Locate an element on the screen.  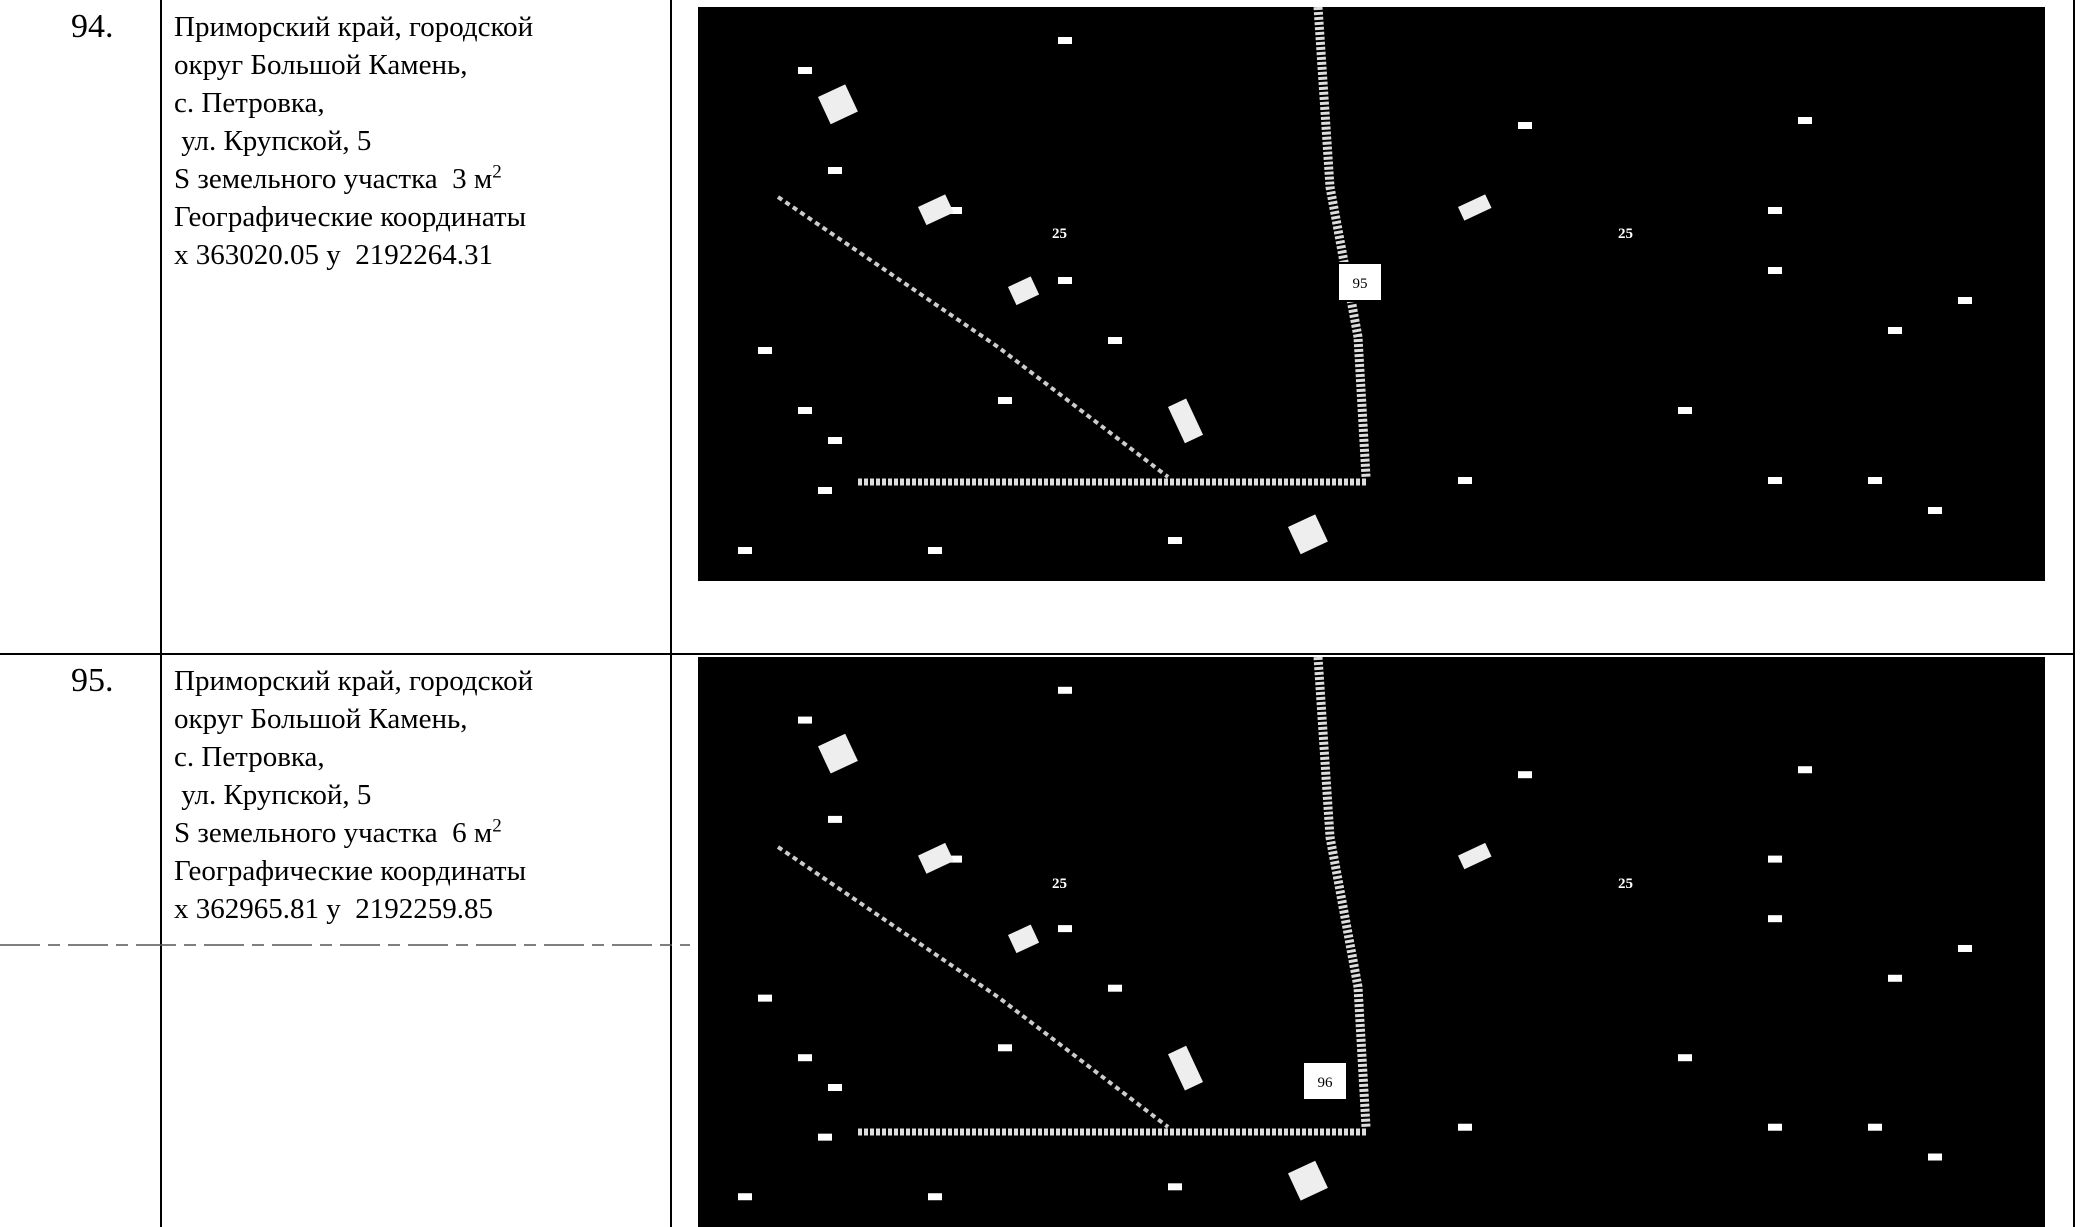
parcel-tag-label: 96 is located at coordinates (1326, 1083).